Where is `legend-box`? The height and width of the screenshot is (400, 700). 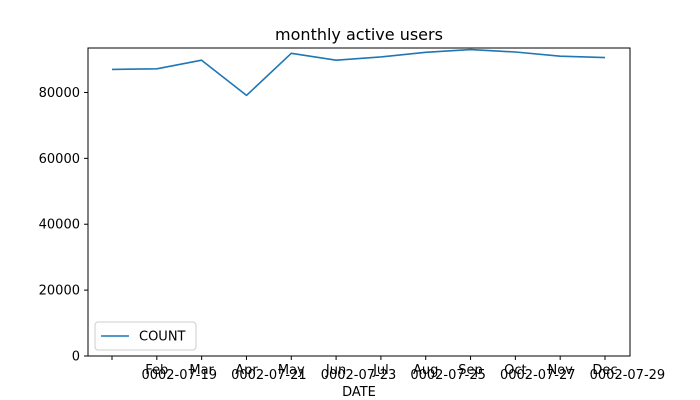
legend-box is located at coordinates (145, 336).